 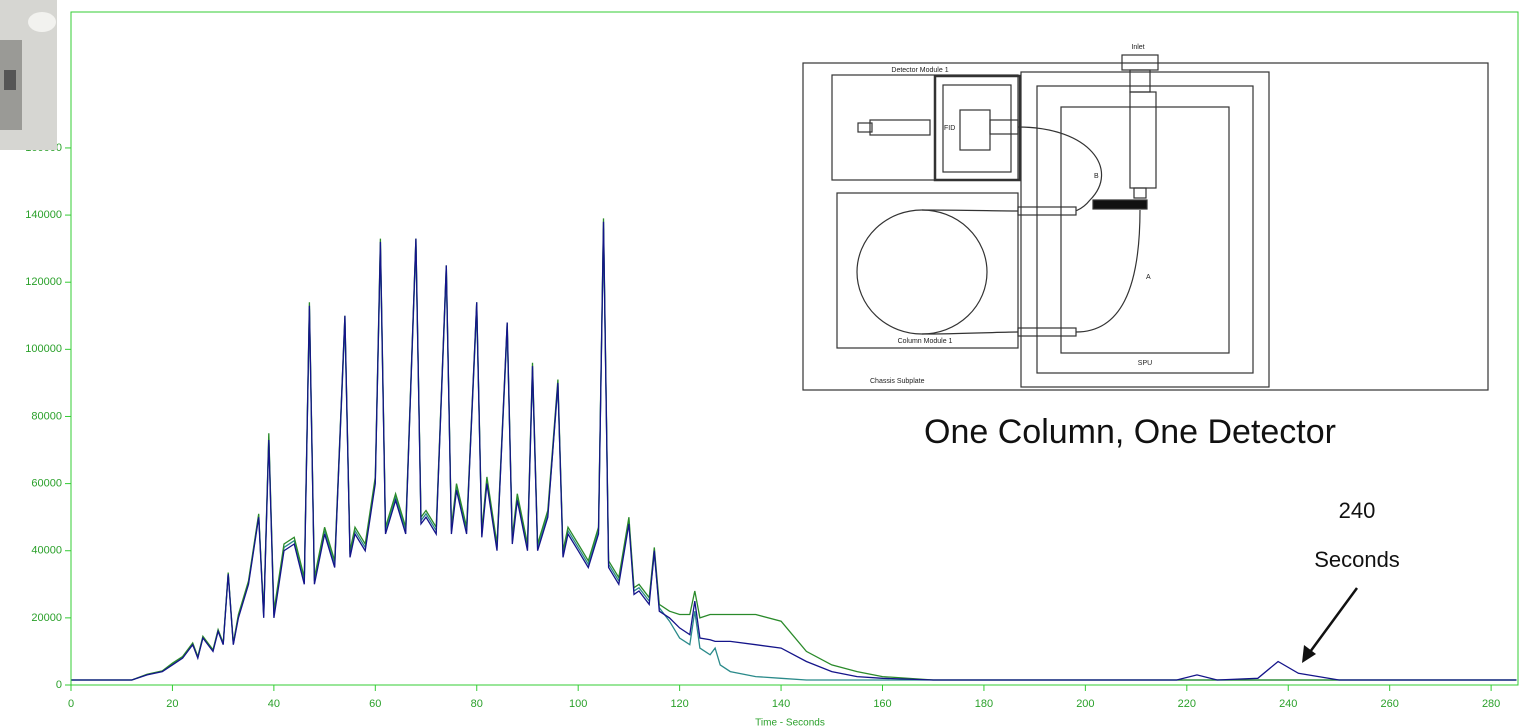 I want to click on photo, so click(x=28, y=75).